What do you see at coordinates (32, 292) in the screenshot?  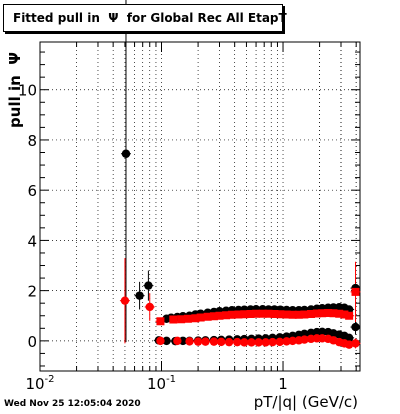 I see `y-tick-label: 2` at bounding box center [32, 292].